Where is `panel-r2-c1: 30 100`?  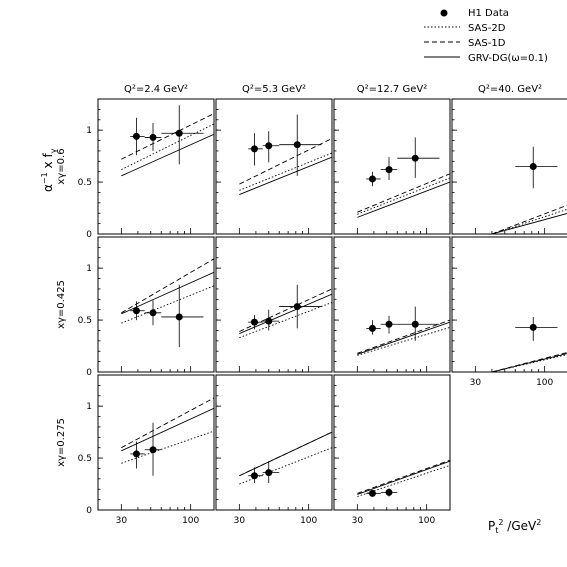
panel-r2-c1: 30 100 is located at coordinates (274, 450).